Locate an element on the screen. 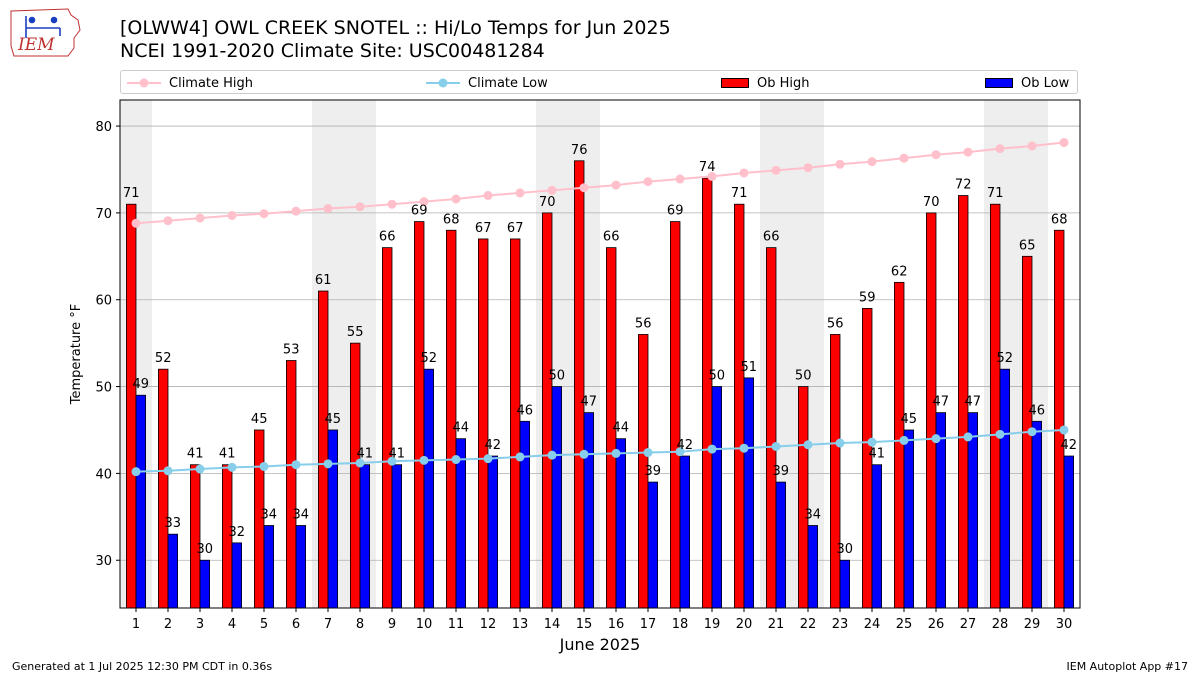  logo-text: IEM is located at coordinates (36, 45).